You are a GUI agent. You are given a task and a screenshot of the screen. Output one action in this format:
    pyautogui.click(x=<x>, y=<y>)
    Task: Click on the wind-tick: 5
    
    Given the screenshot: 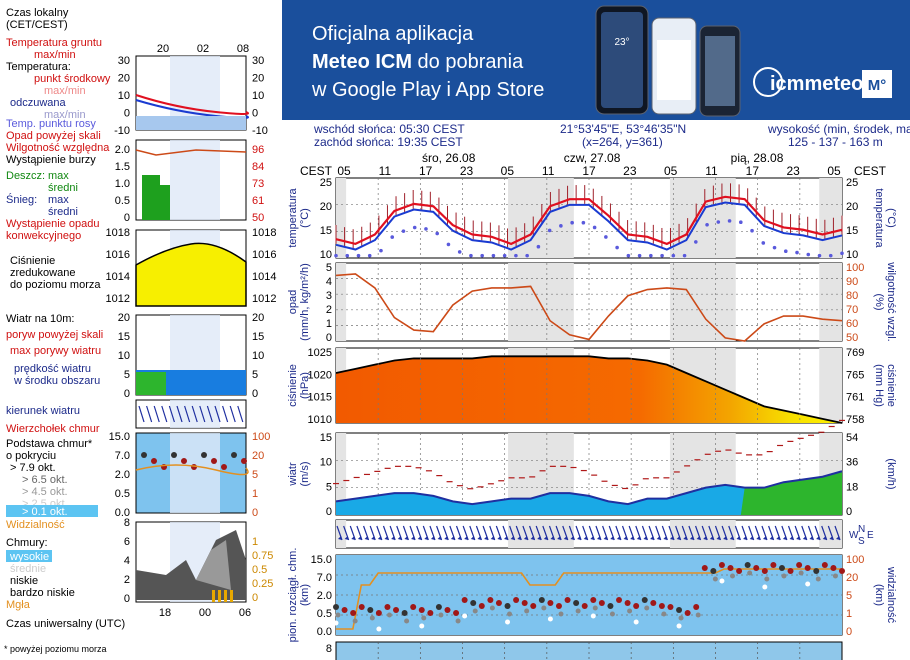 What is the action you would take?
    pyautogui.click(x=127, y=375)
    